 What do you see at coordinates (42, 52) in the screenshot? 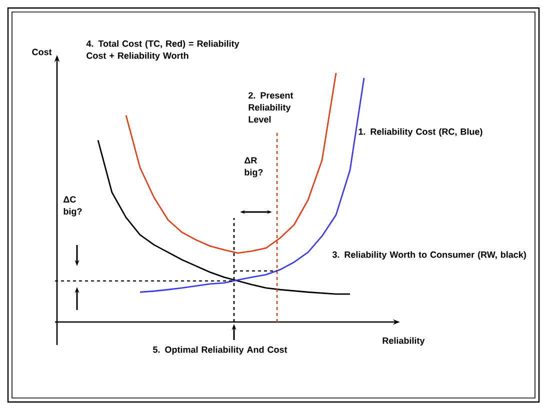
I see `y-axis-title: Cost` at bounding box center [42, 52].